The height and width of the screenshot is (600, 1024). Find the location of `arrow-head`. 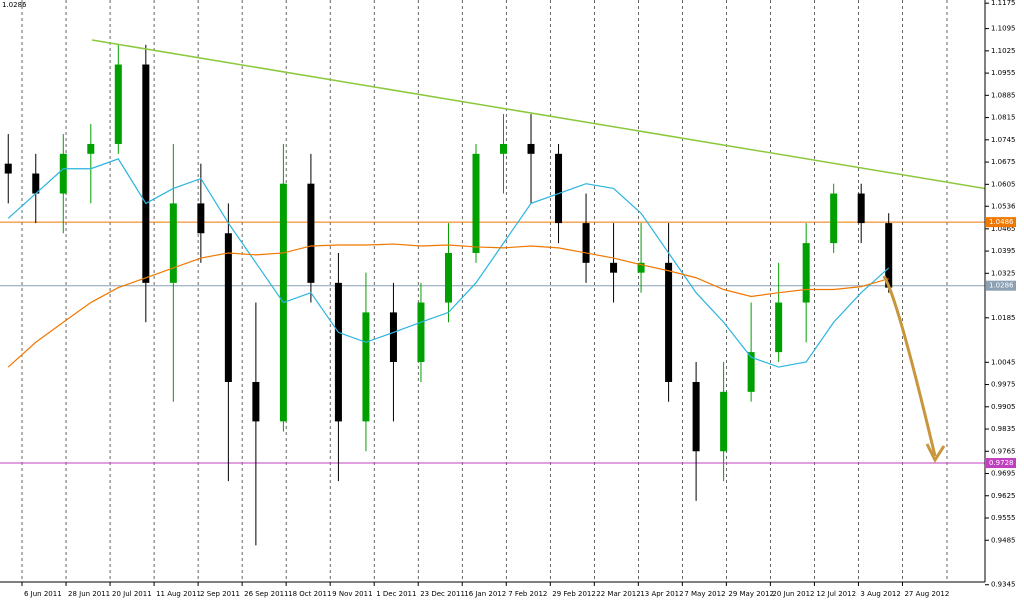

arrow-head is located at coordinates (935, 453).